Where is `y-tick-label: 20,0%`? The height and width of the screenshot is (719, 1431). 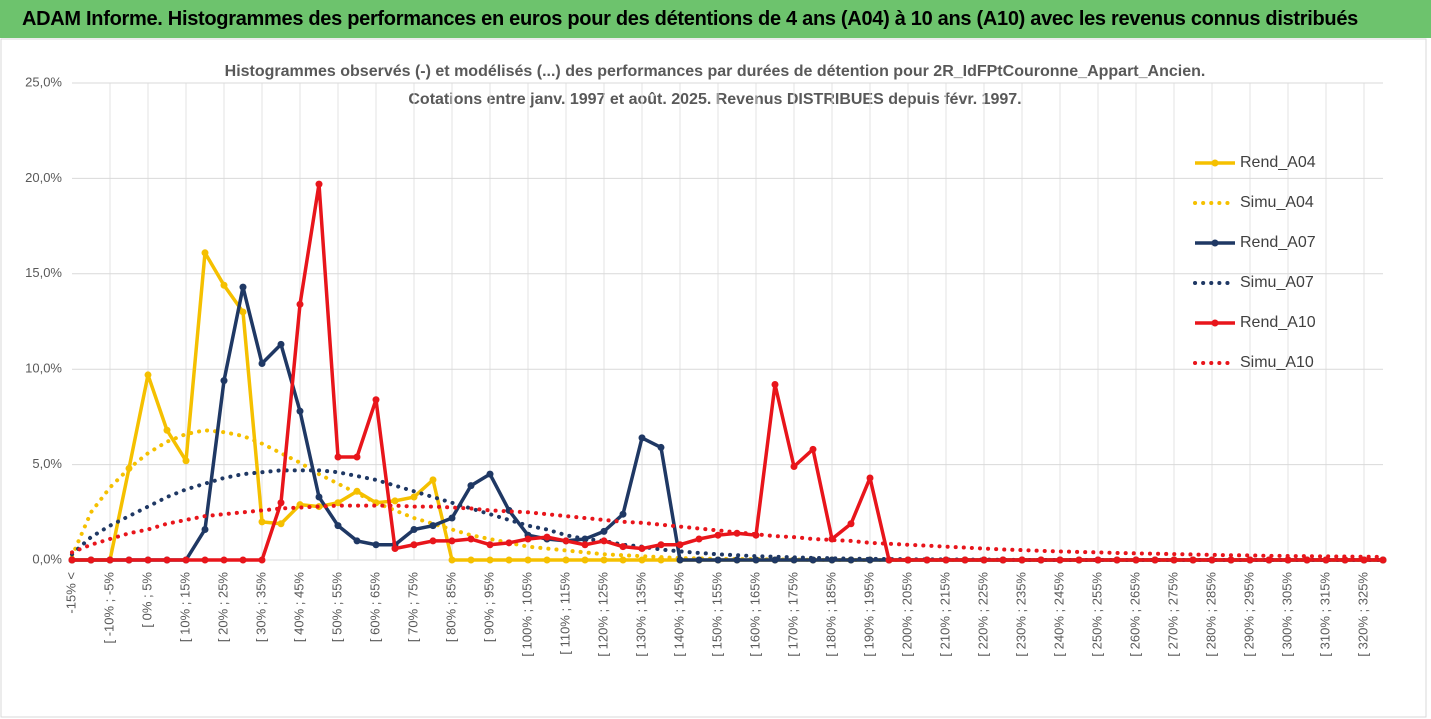 y-tick-label: 20,0% is located at coordinates (43, 177).